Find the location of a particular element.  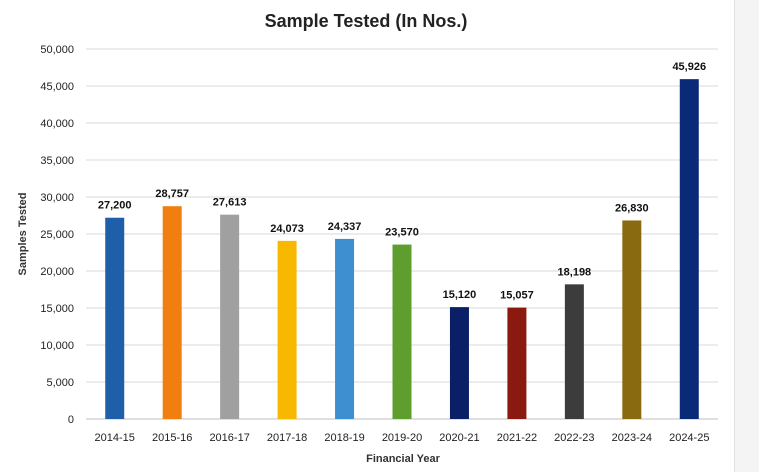

x-tick-label: 2018-19 is located at coordinates (344, 438).